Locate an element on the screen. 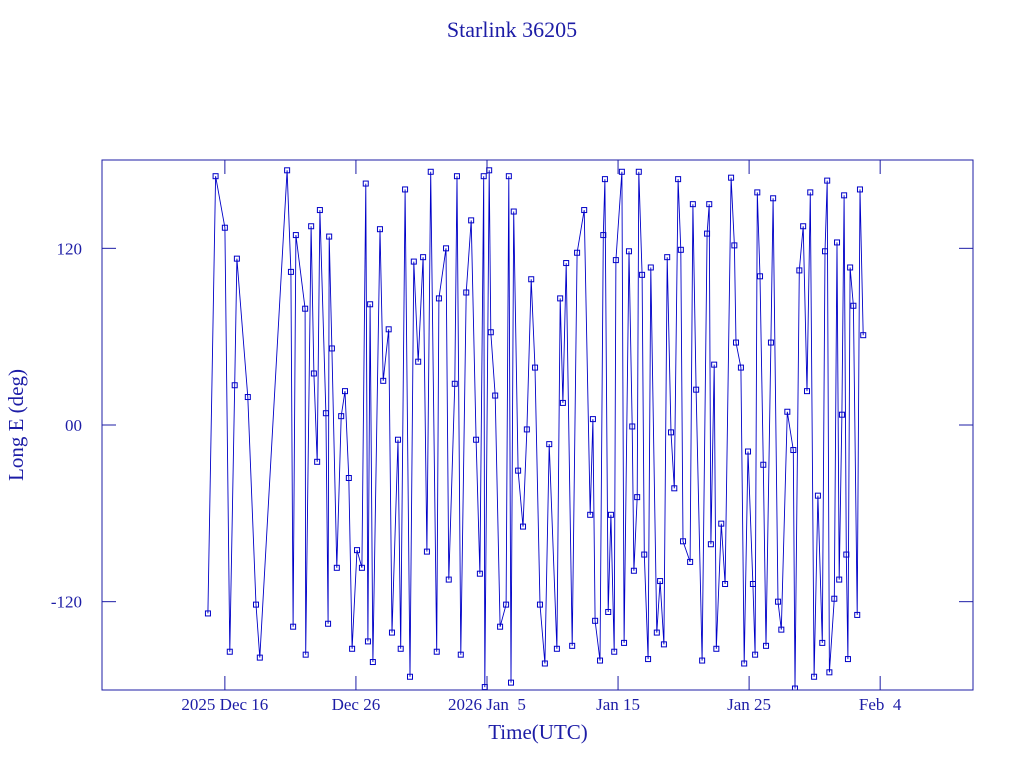 This screenshot has width=1024, height=768. x-tick-label: 2025 Dec 16 is located at coordinates (224, 704).